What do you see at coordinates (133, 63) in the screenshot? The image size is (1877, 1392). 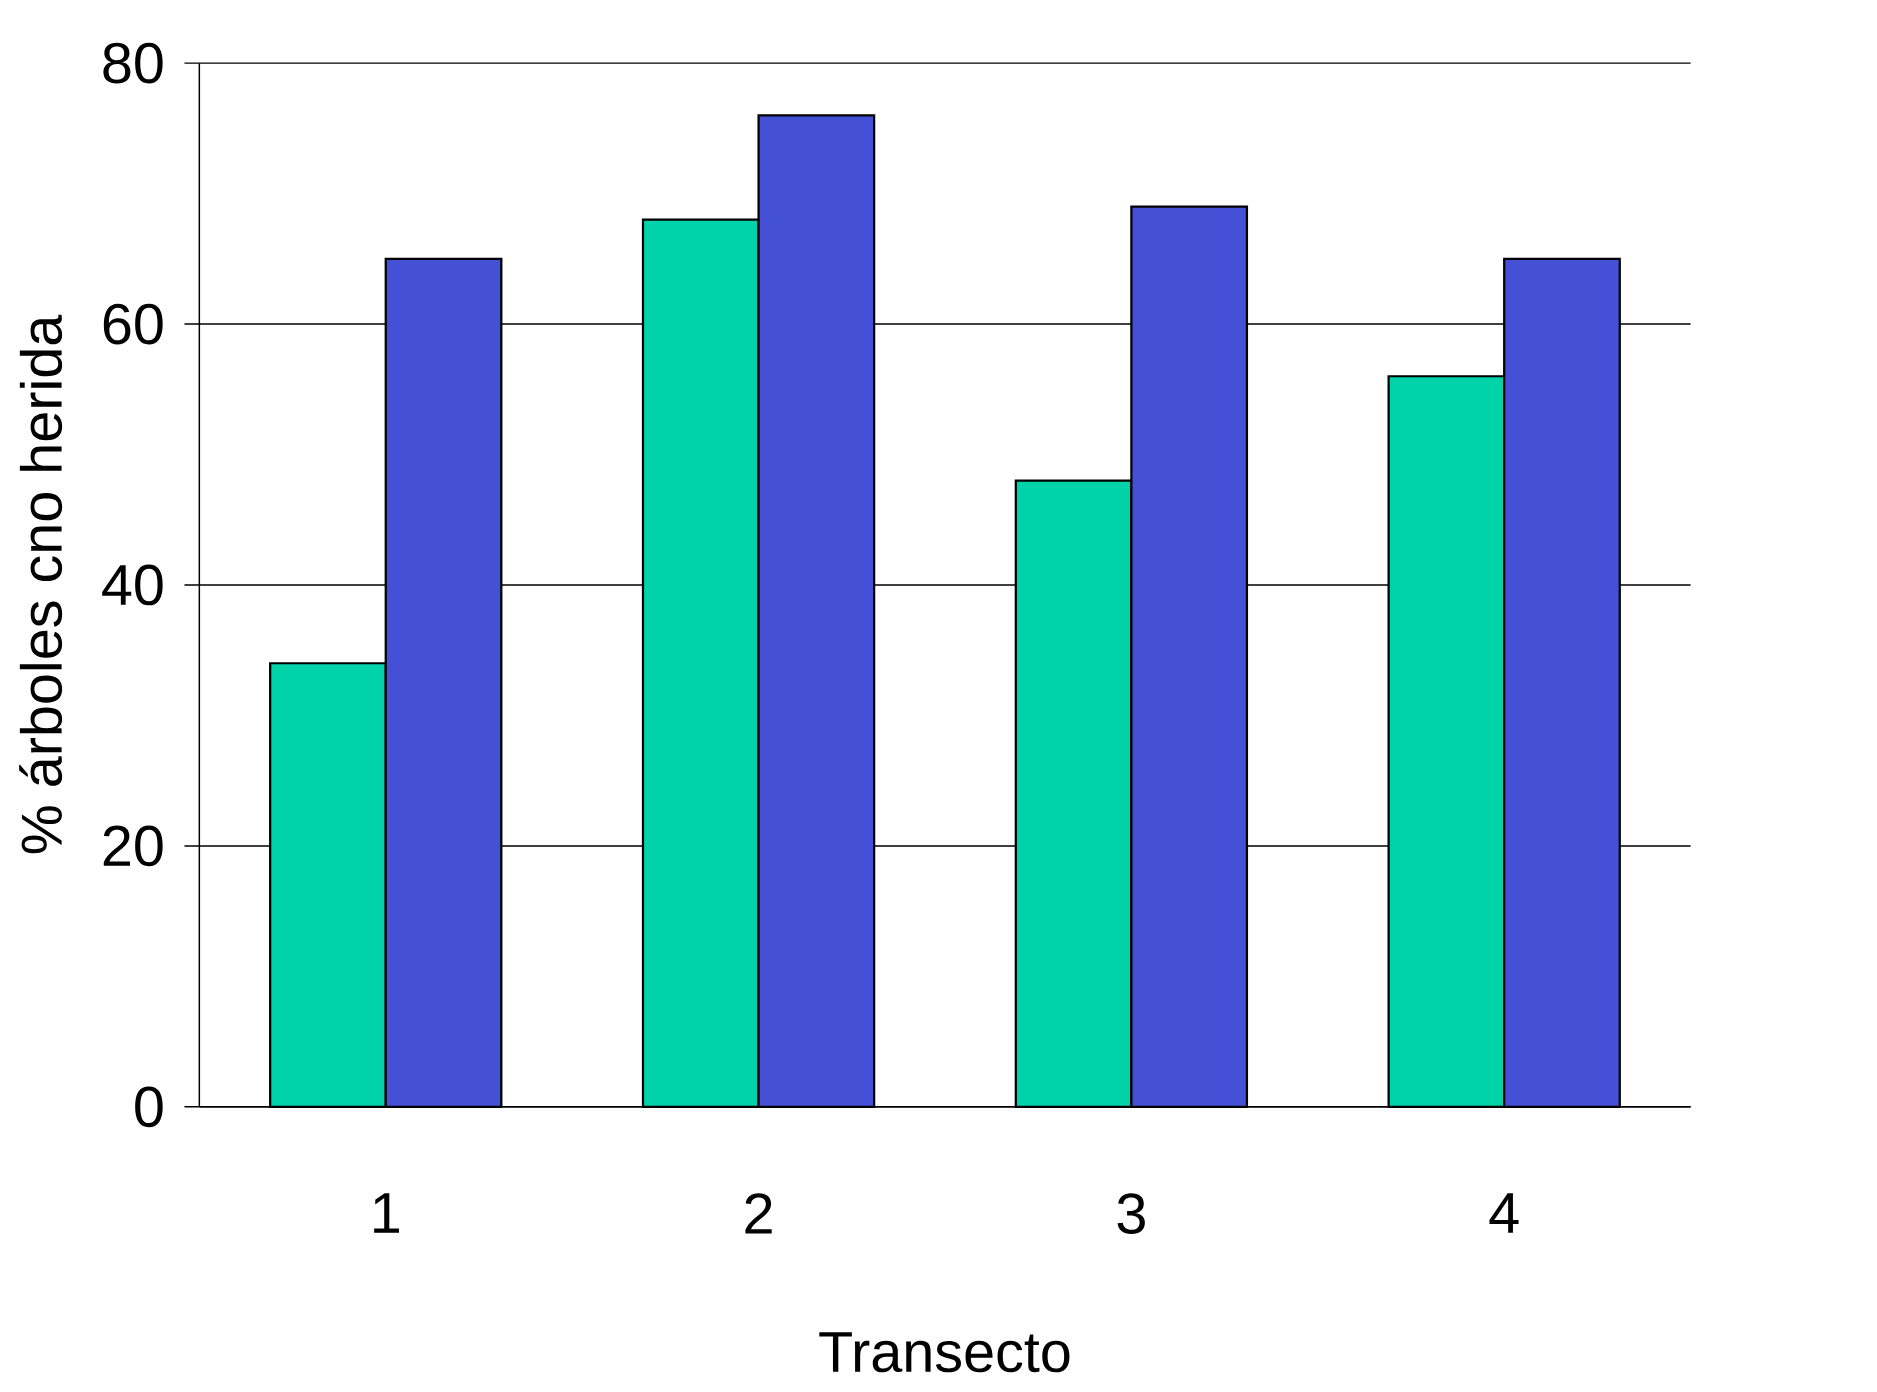 I see `y-tick-label: 80` at bounding box center [133, 63].